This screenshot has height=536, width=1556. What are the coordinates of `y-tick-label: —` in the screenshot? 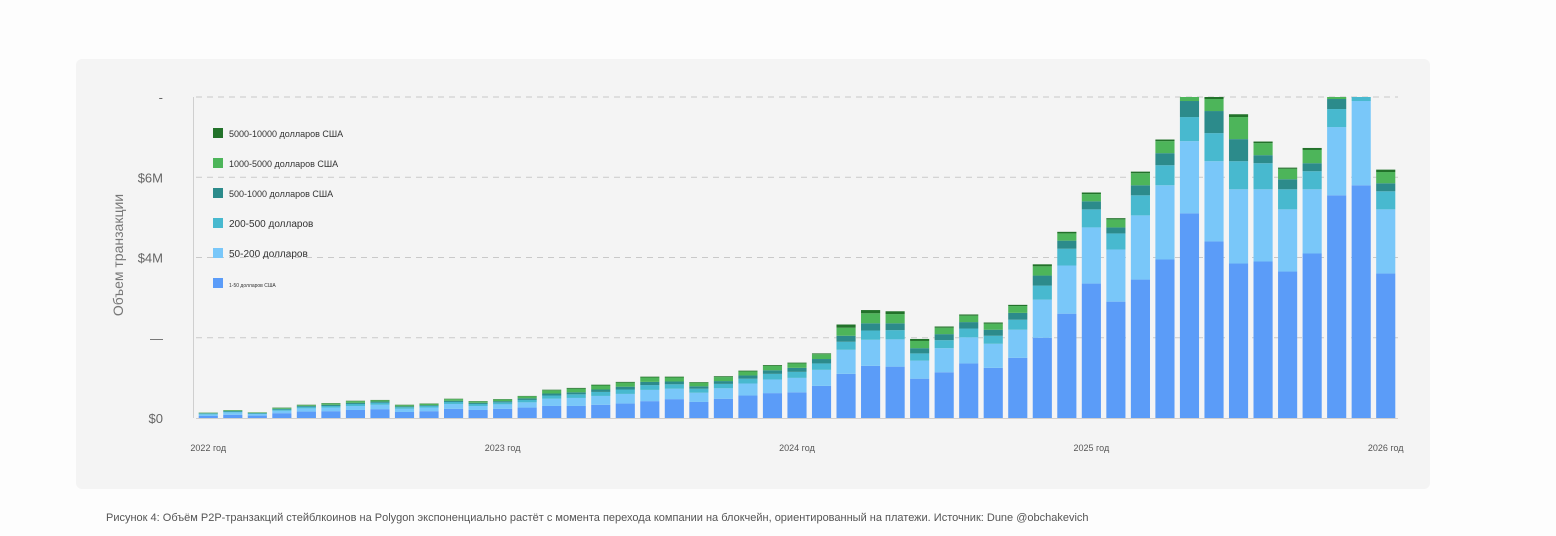 It's located at (156, 338).